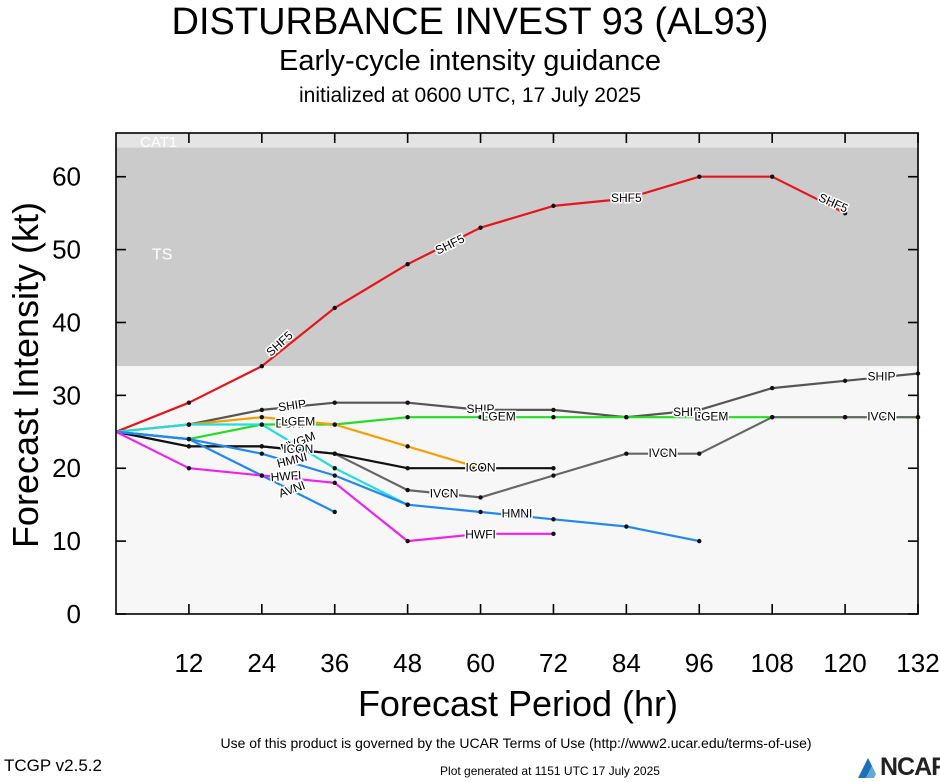 Image resolution: width=940 pixels, height=782 pixels. What do you see at coordinates (470, 22) in the screenshot?
I see `chart-title: DISTURBANCE INVEST 93 (AL93)` at bounding box center [470, 22].